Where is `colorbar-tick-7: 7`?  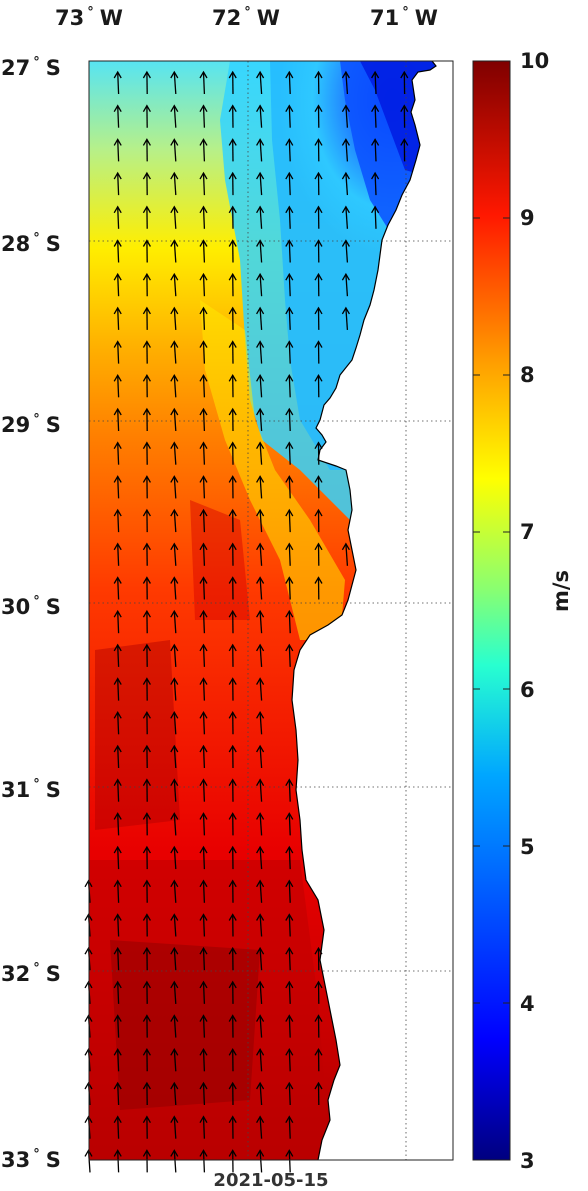 colorbar-tick-7: 7 is located at coordinates (527, 532).